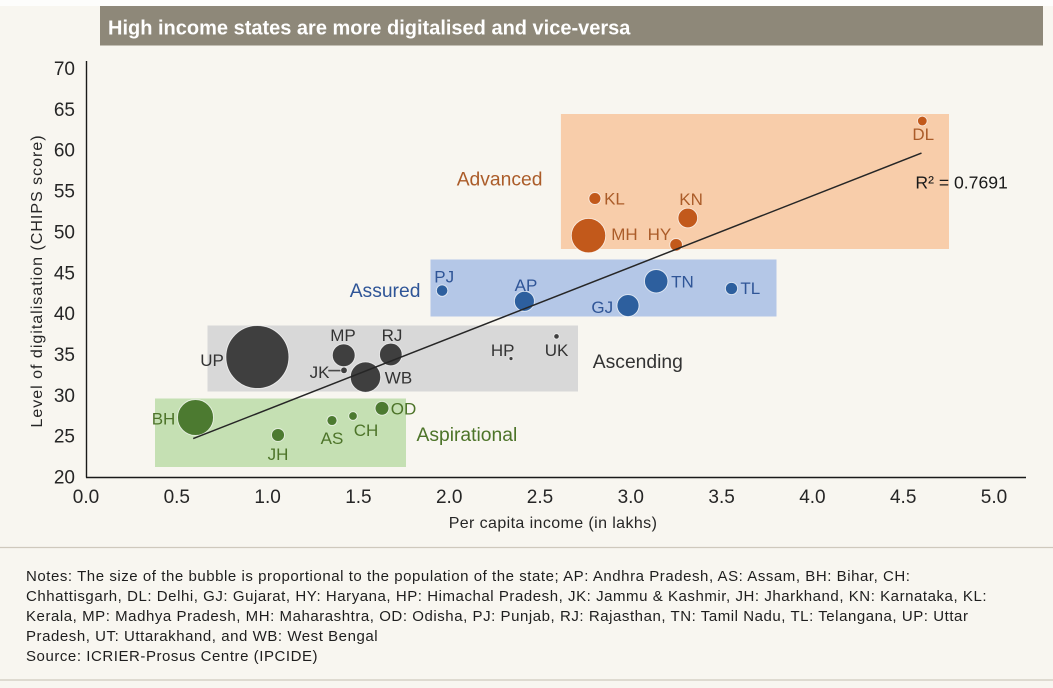 Image resolution: width=1053 pixels, height=688 pixels. Describe the element at coordinates (64, 110) in the screenshot. I see `svg-text: 65` at that location.